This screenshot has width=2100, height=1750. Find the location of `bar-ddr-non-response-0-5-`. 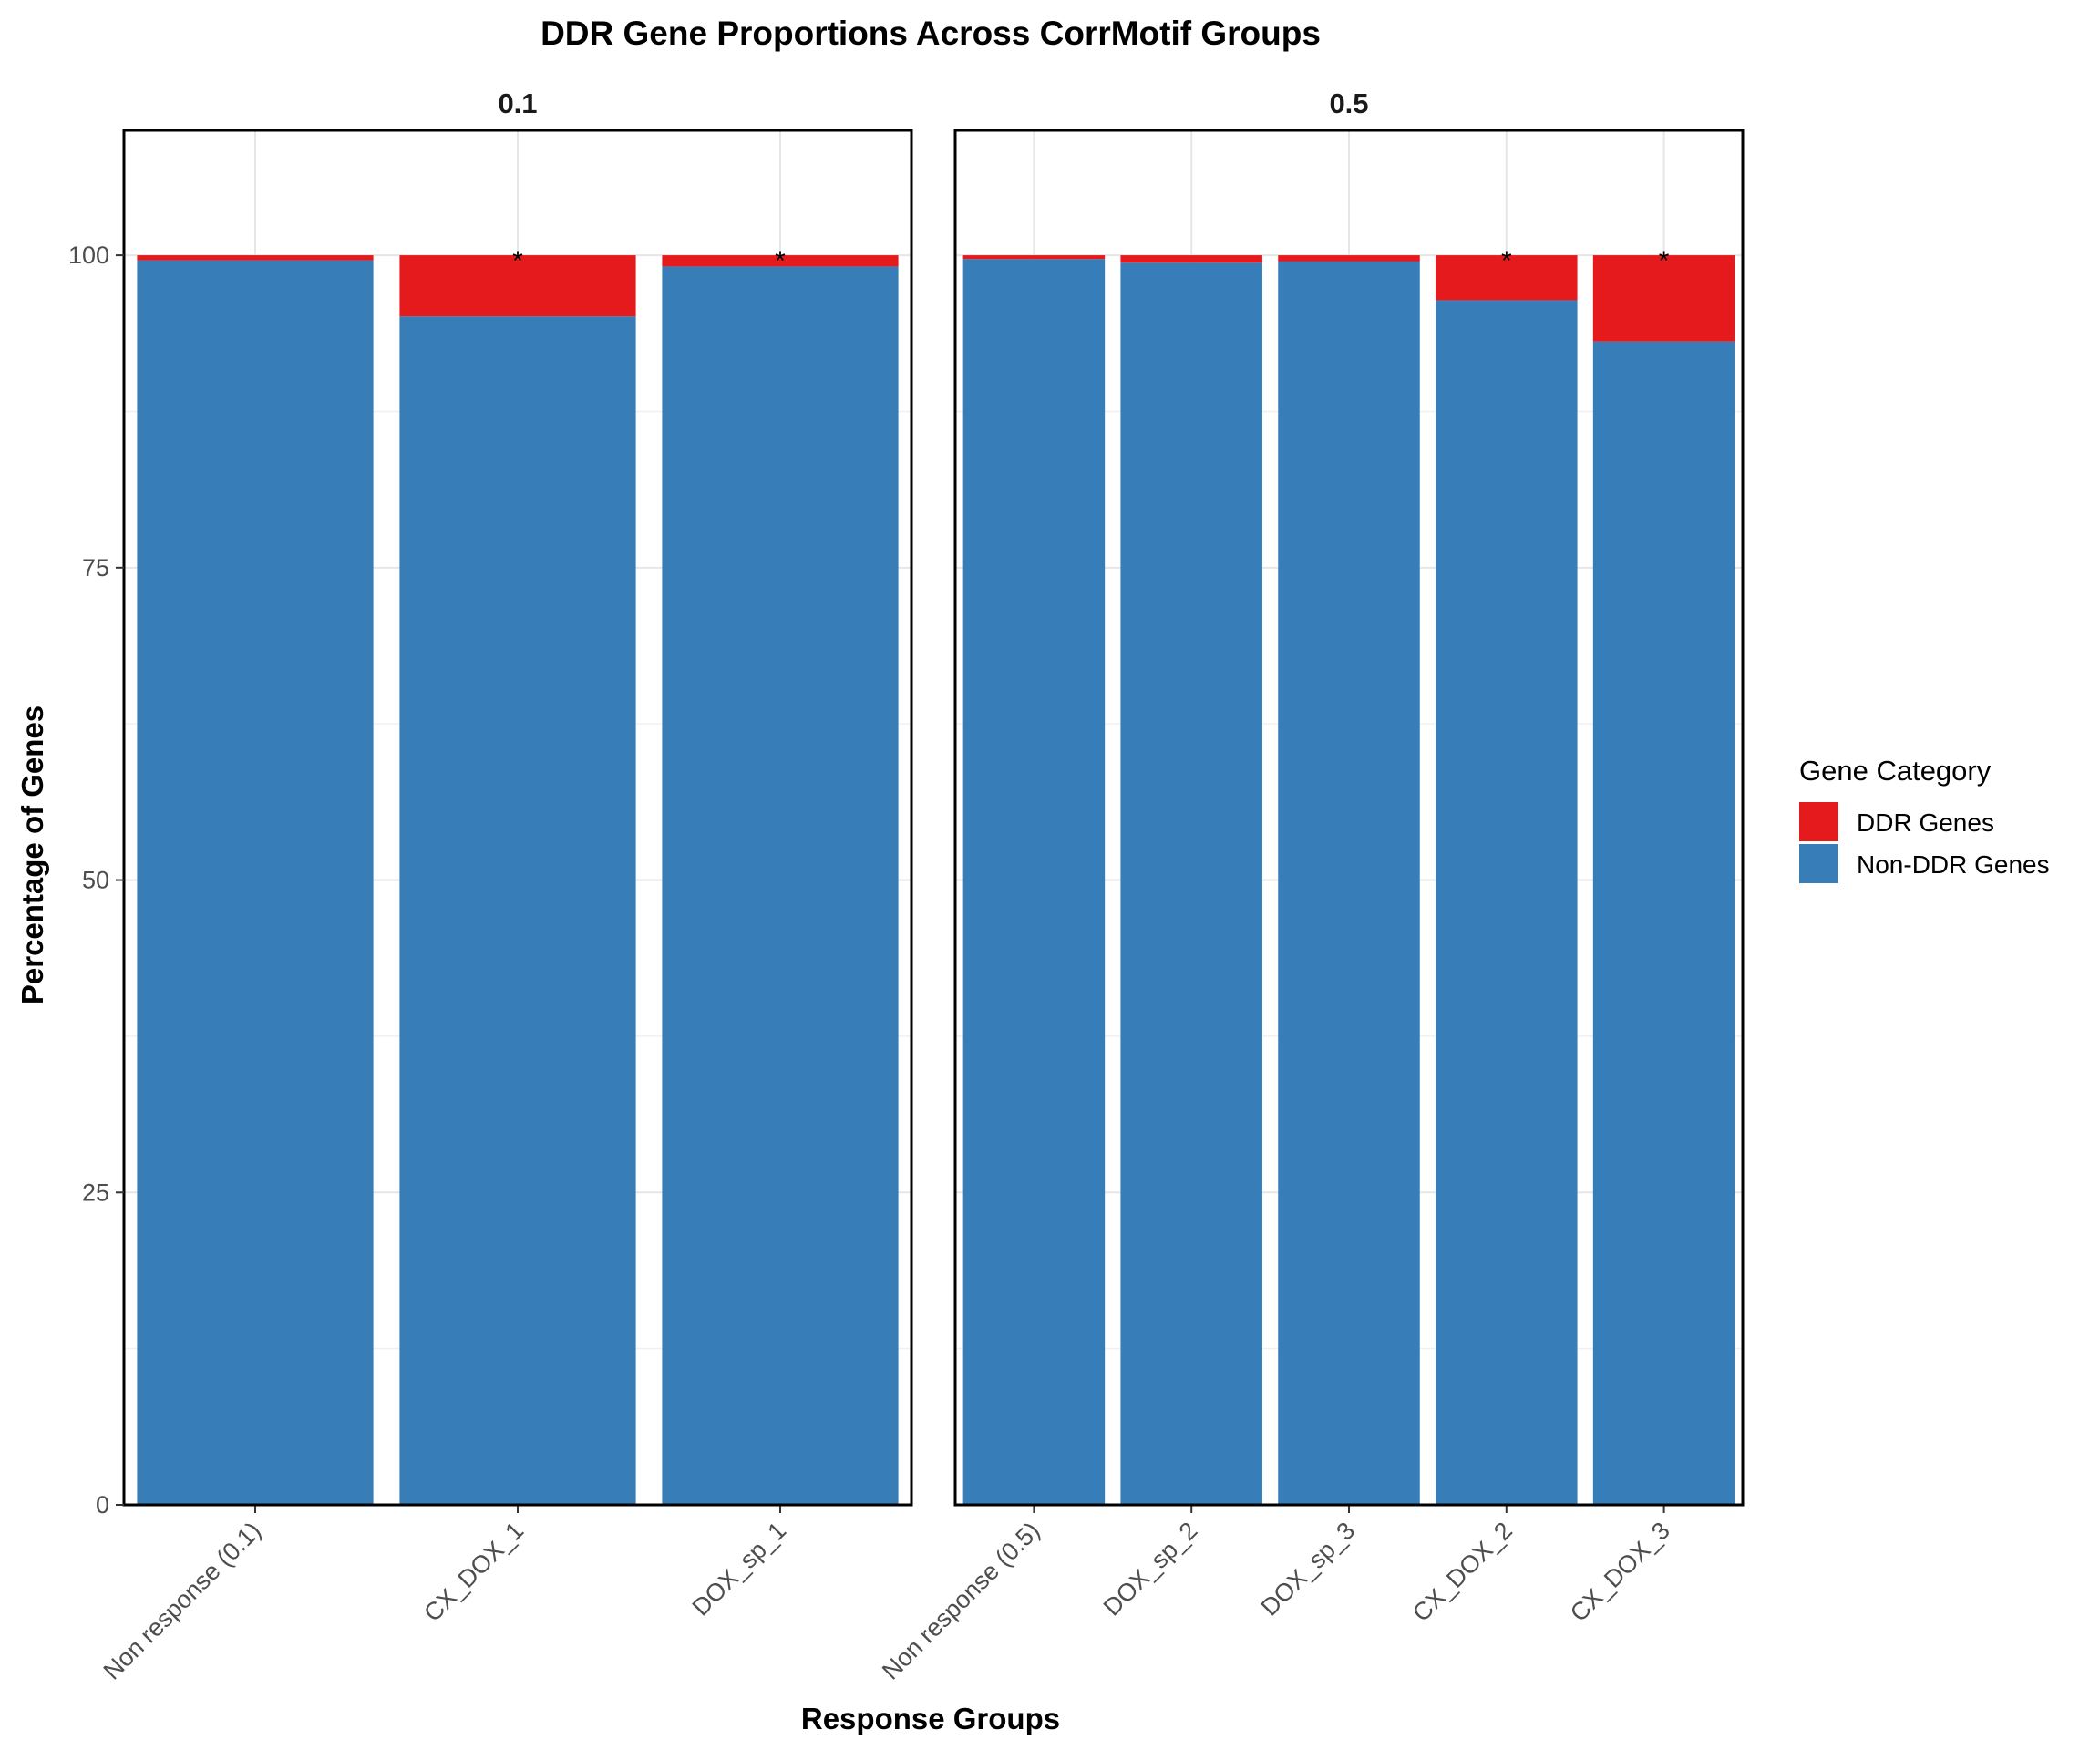

bar-ddr-non-response-0-5- is located at coordinates (1034, 257).